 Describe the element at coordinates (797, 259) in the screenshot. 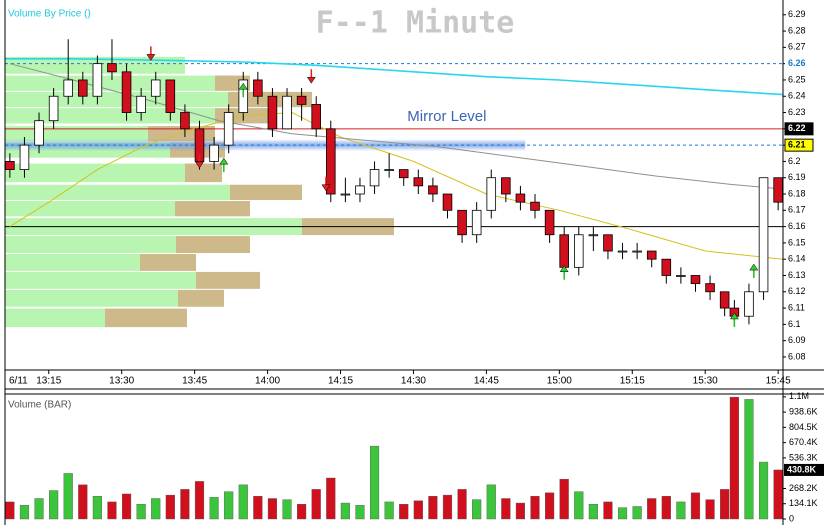

I see `y-tick-label: 6.14` at that location.